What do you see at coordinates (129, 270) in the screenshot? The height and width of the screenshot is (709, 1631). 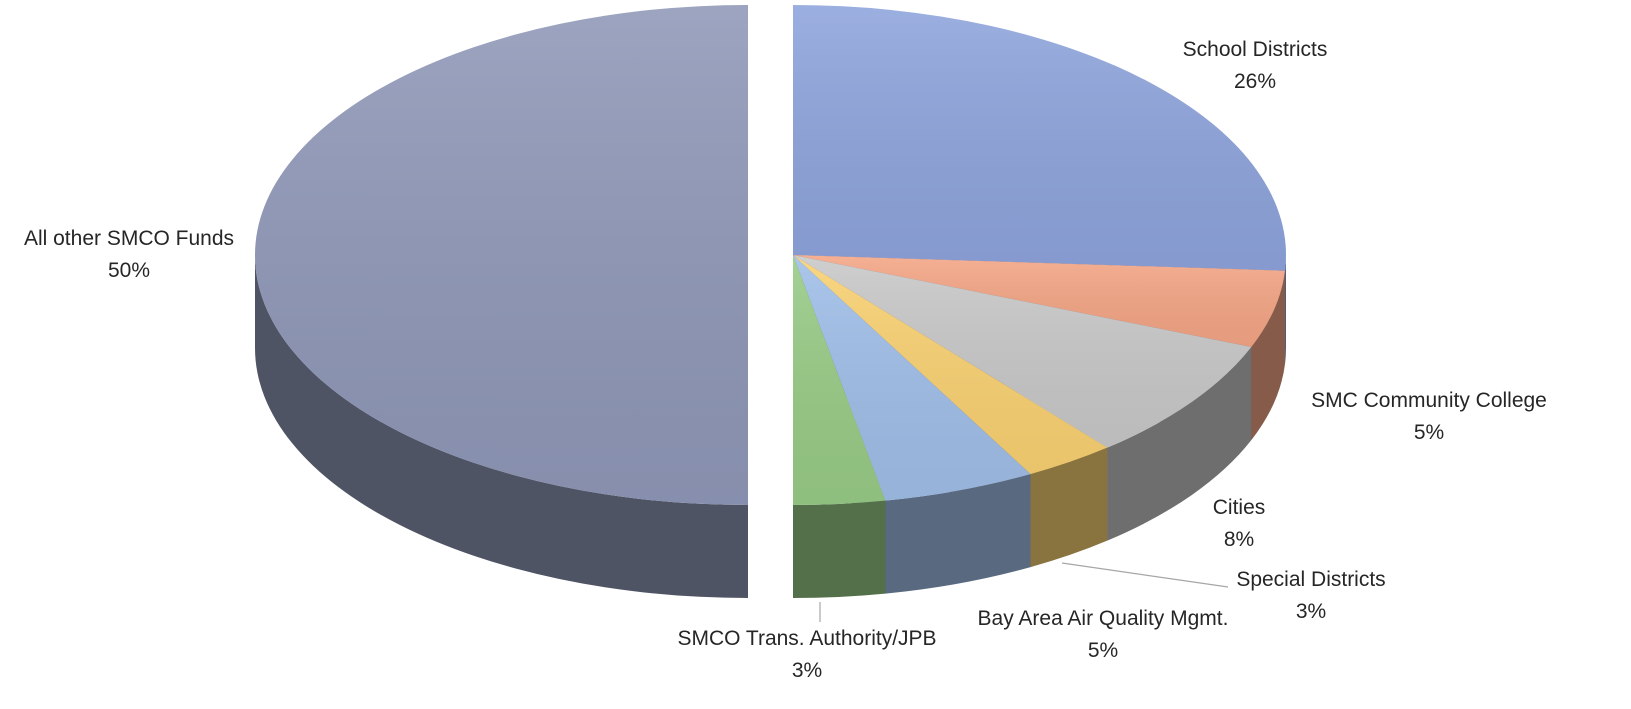 I see `label-all-other-smco-funds-value: 50%` at bounding box center [129, 270].